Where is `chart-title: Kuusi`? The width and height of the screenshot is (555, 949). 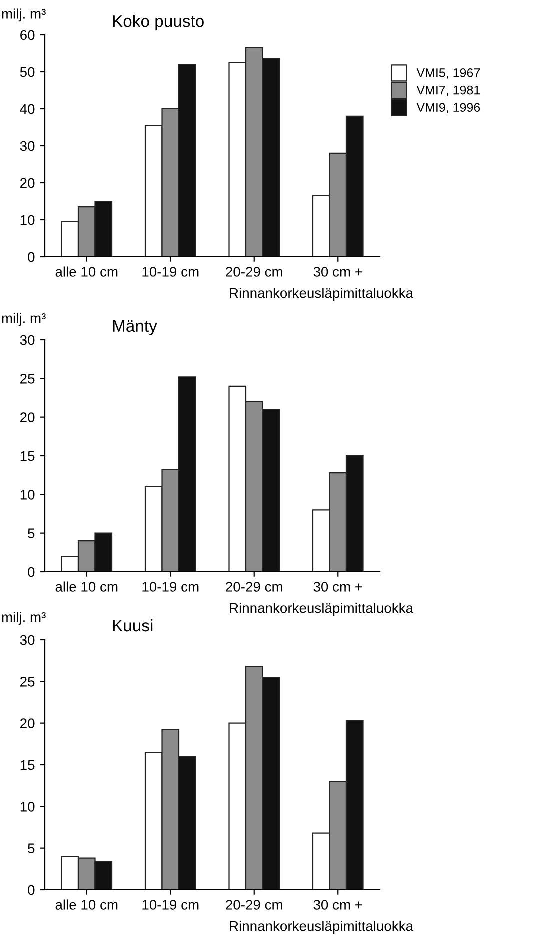
chart-title: Kuusi is located at coordinates (133, 625).